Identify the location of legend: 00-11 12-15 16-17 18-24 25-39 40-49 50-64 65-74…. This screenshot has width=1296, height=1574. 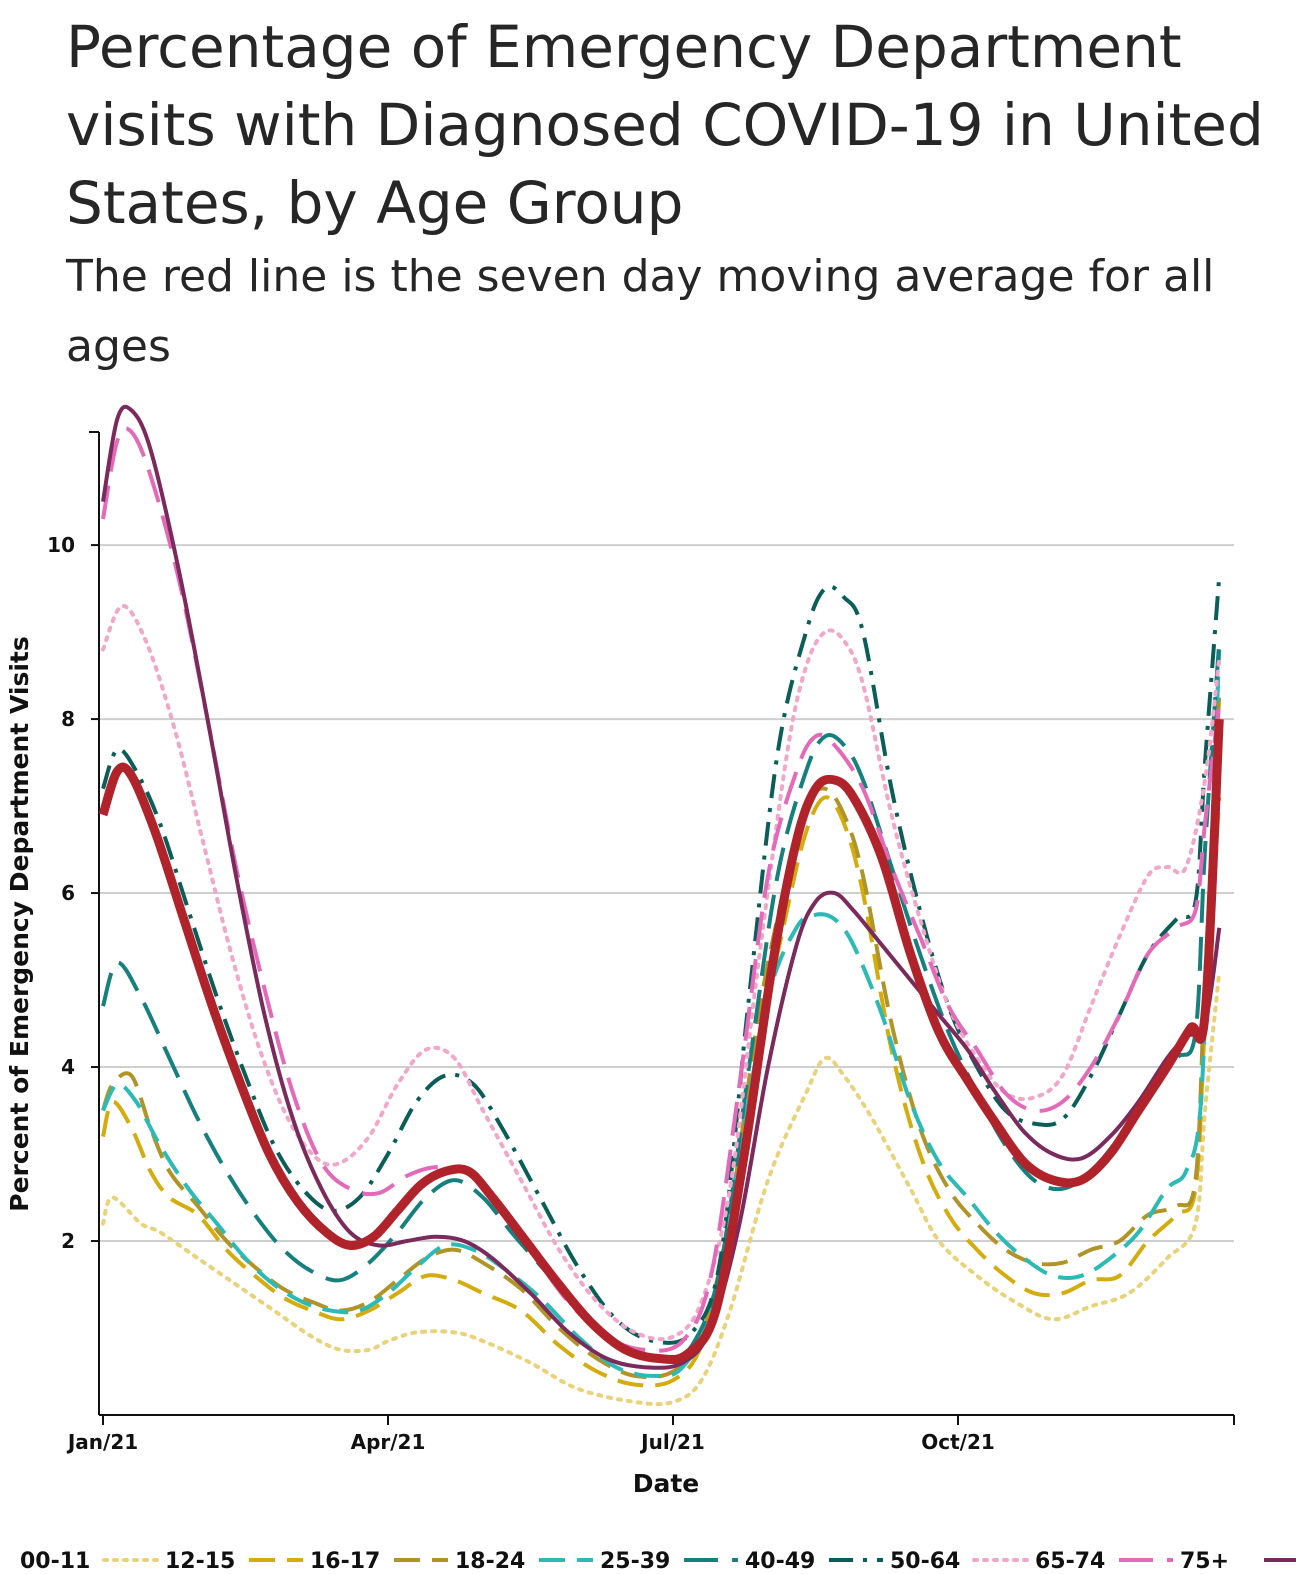
(658, 1561).